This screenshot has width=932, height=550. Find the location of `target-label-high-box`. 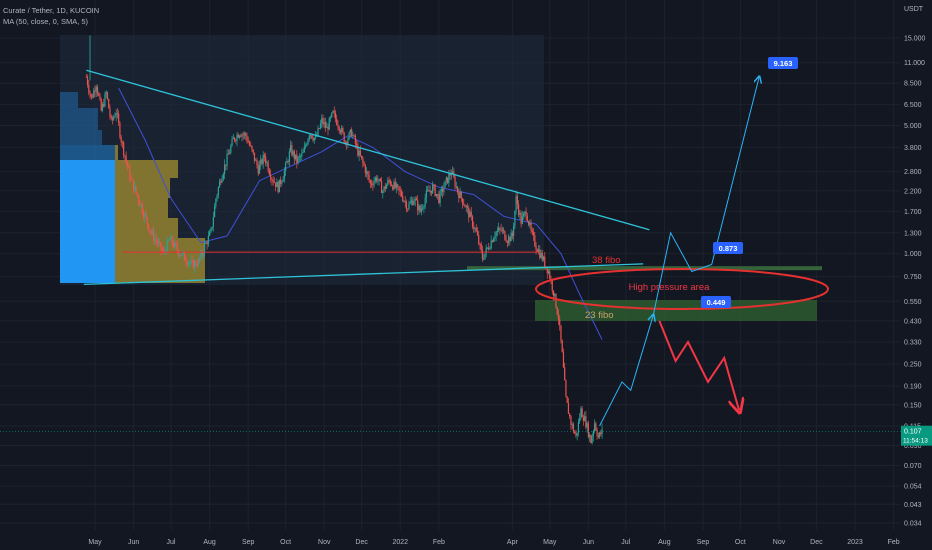

target-label-high-box is located at coordinates (783, 63).